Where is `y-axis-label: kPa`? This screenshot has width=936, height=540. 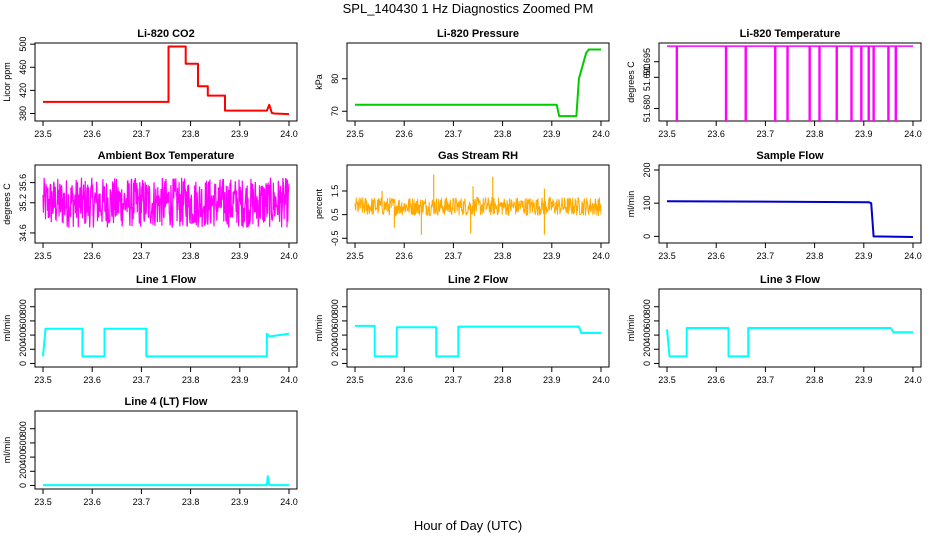 y-axis-label: kPa is located at coordinates (319, 82).